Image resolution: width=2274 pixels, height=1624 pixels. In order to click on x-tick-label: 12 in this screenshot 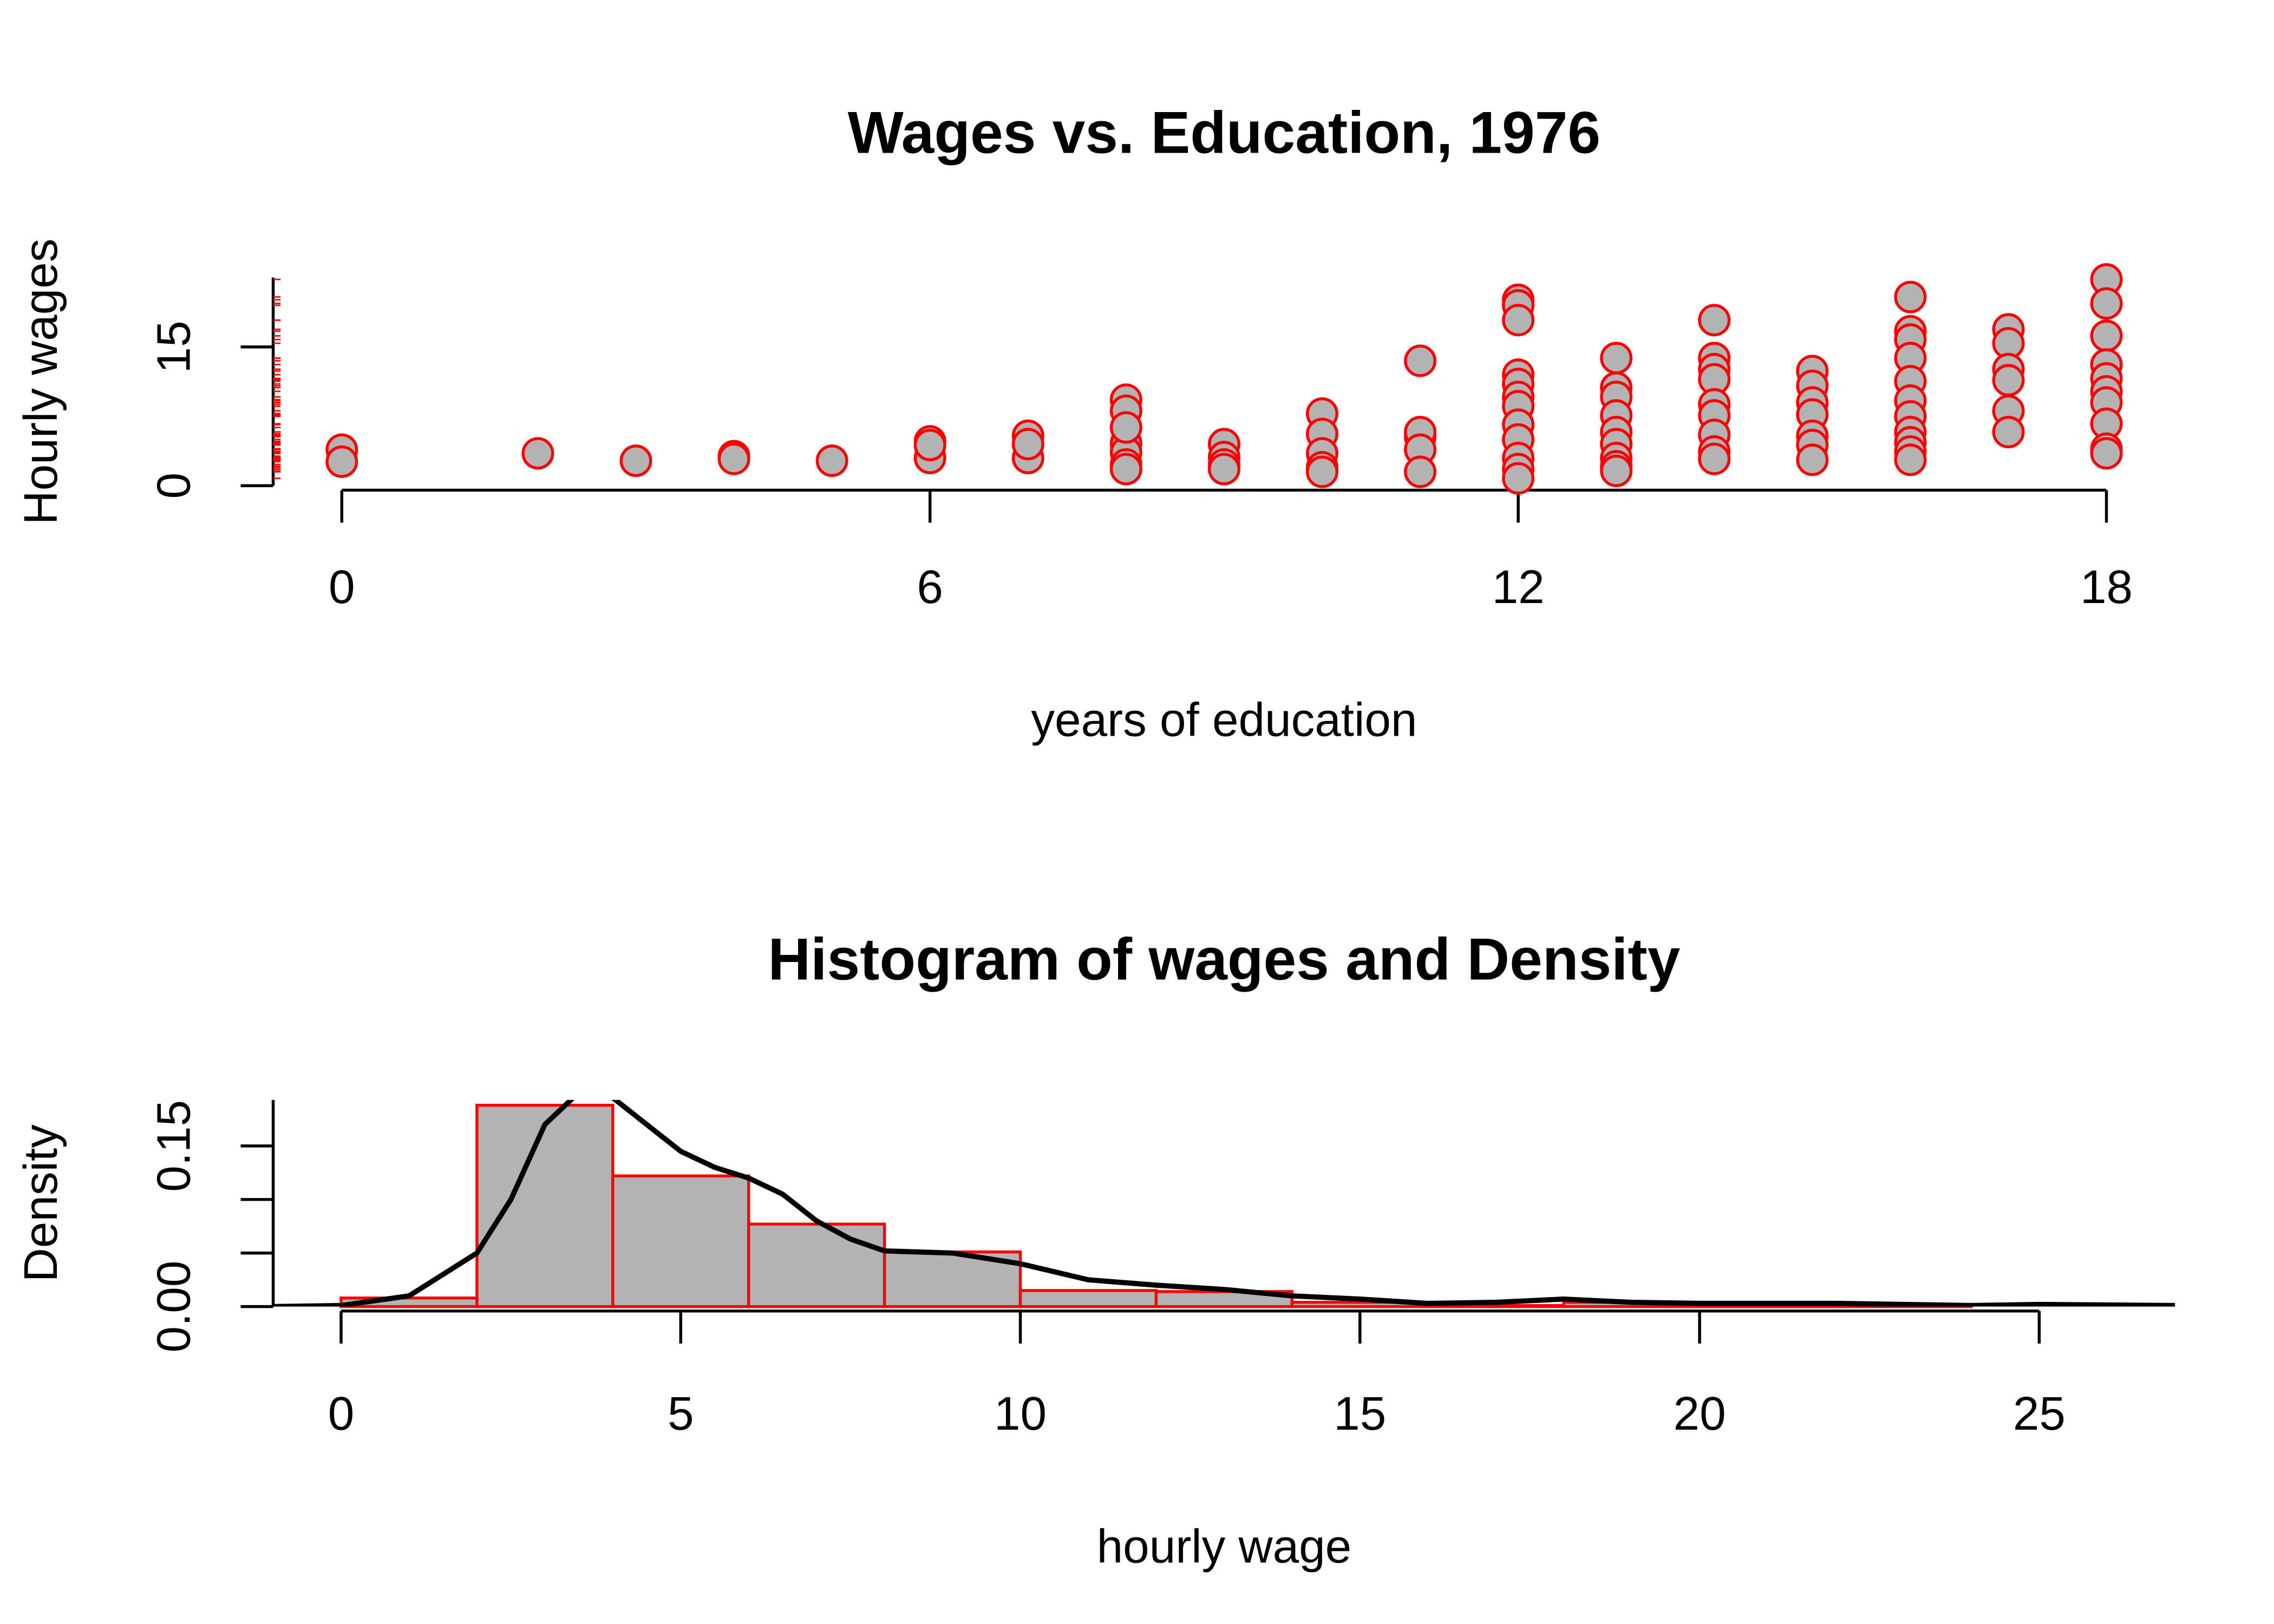, I will do `click(1519, 587)`.